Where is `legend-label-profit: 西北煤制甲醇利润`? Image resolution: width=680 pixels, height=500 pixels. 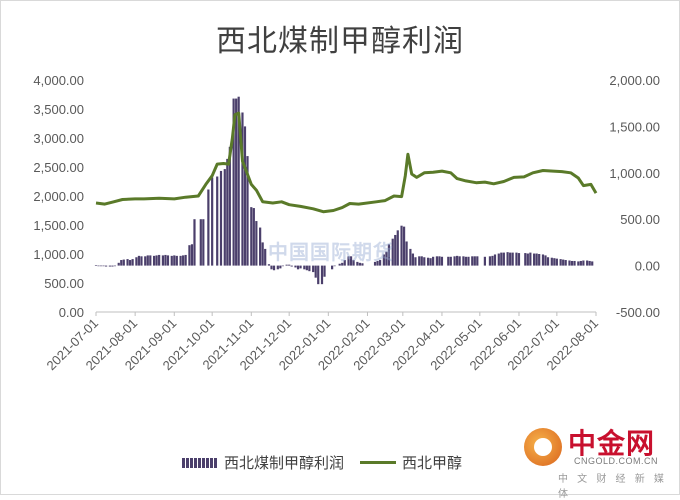
legend-label-profit: 西北煤制甲醇利润 is located at coordinates (284, 463).